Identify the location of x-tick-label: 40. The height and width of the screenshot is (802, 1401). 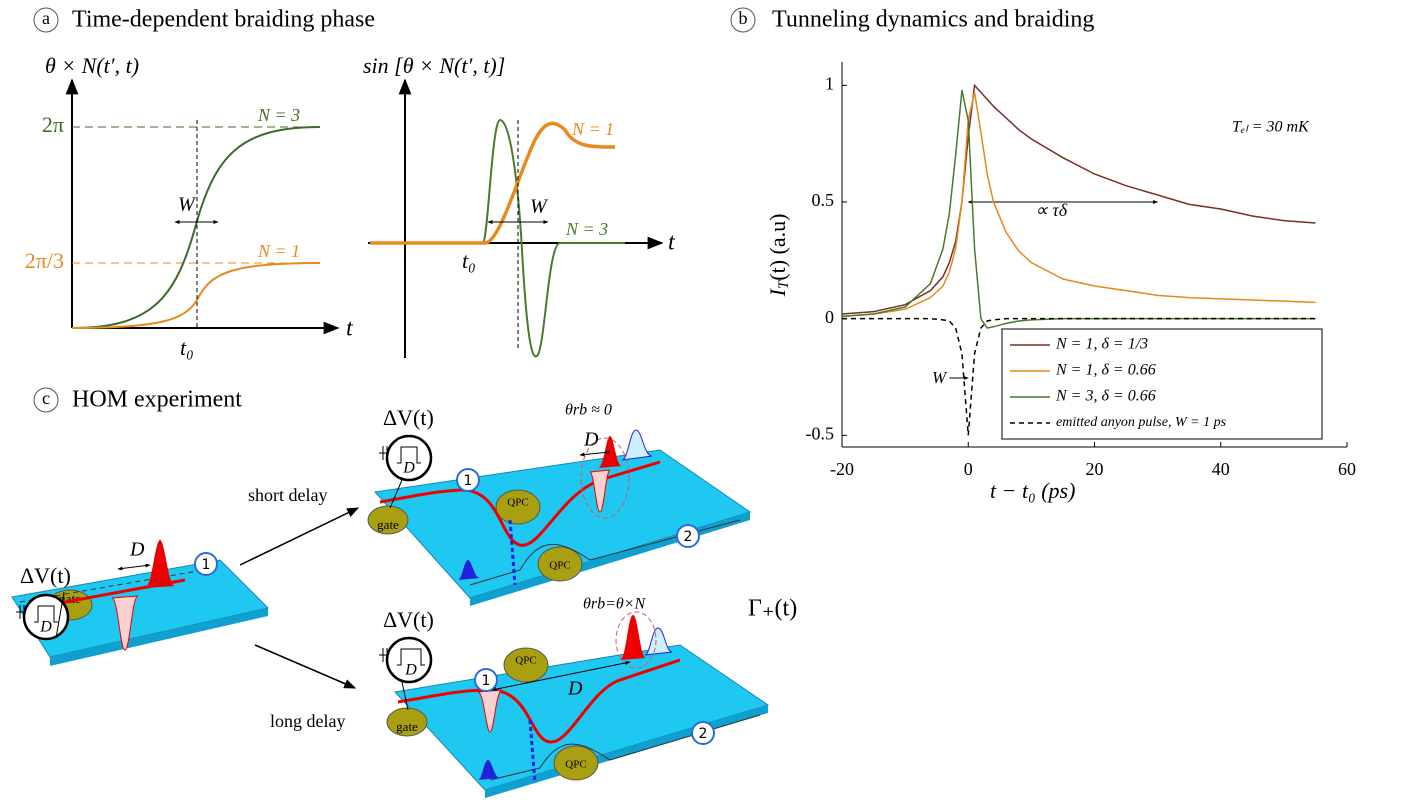
(1221, 469).